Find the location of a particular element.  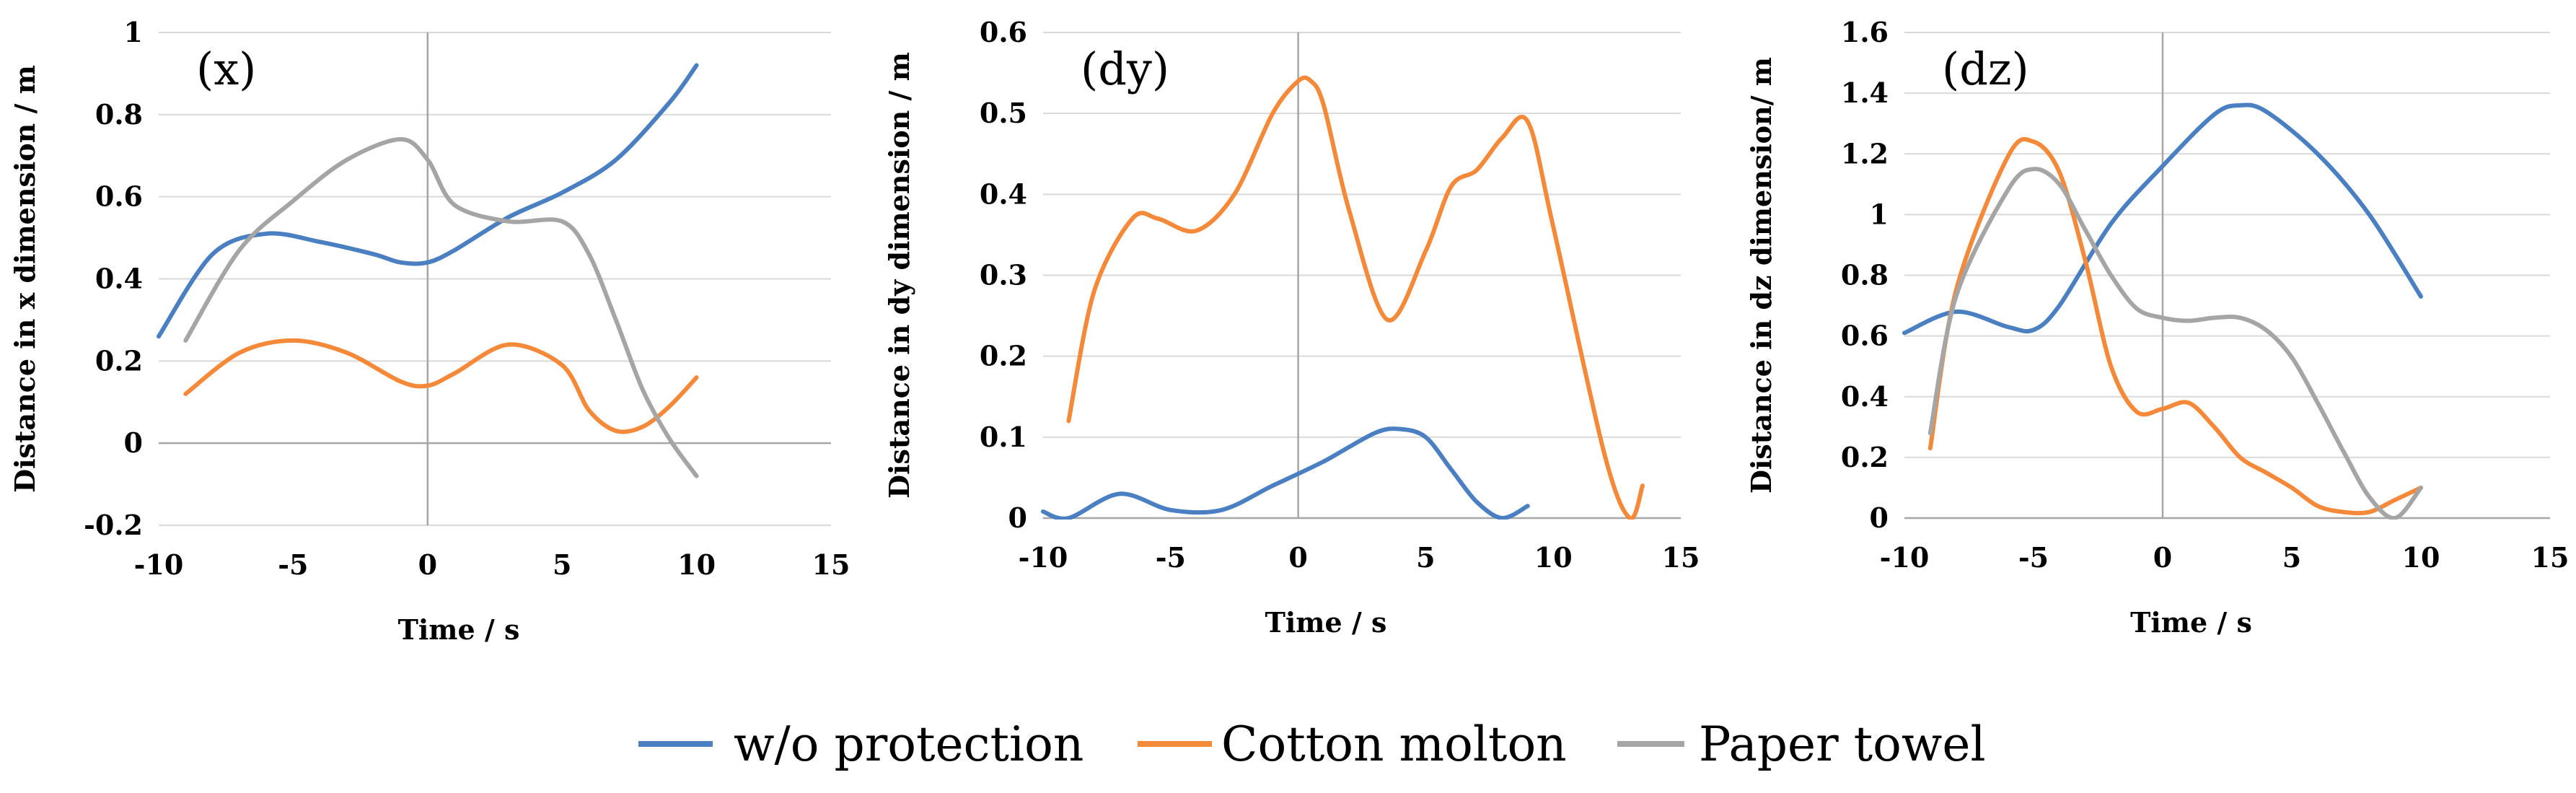

y-axis-title: Distance in dz dimension/ m is located at coordinates (1761, 275).